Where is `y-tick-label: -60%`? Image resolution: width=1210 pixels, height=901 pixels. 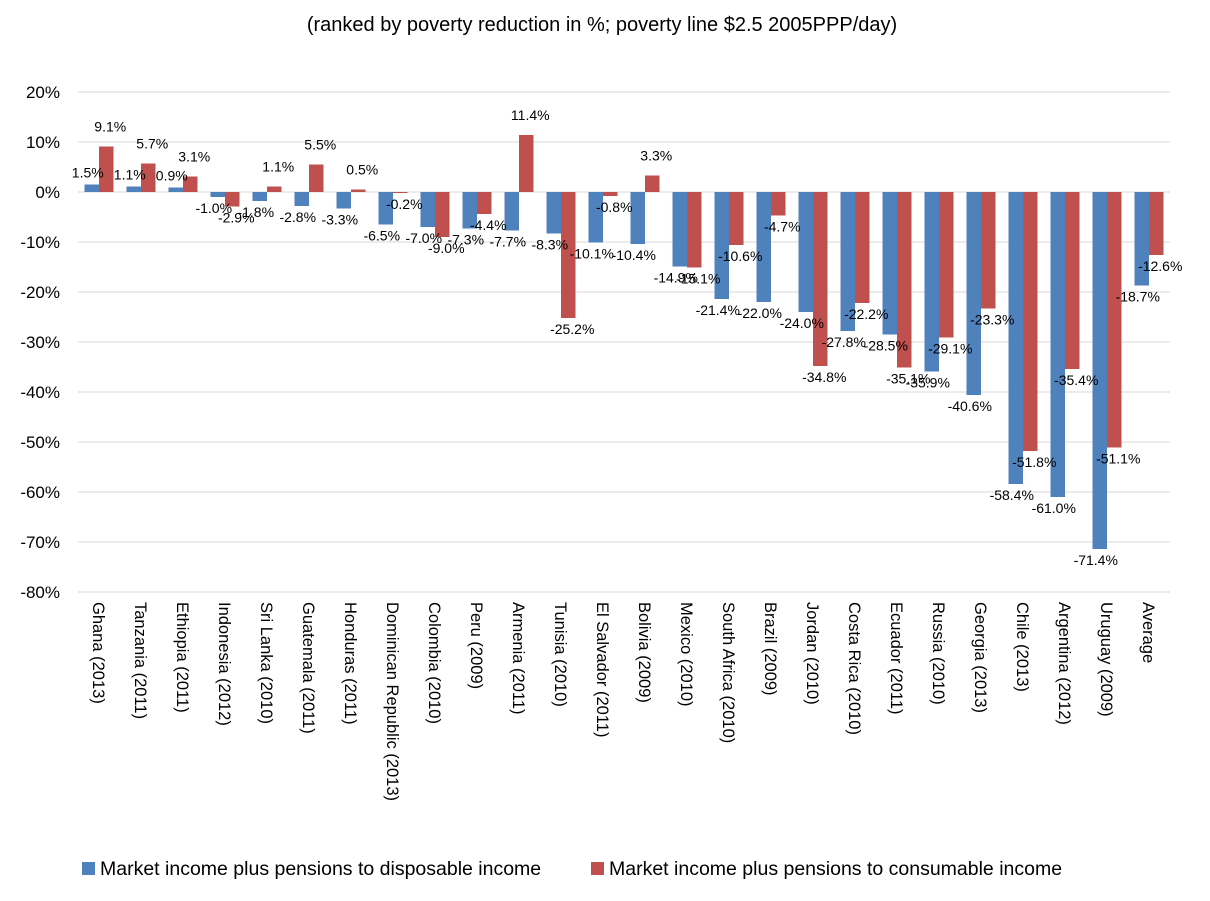
y-tick-label: -60% is located at coordinates (40, 492).